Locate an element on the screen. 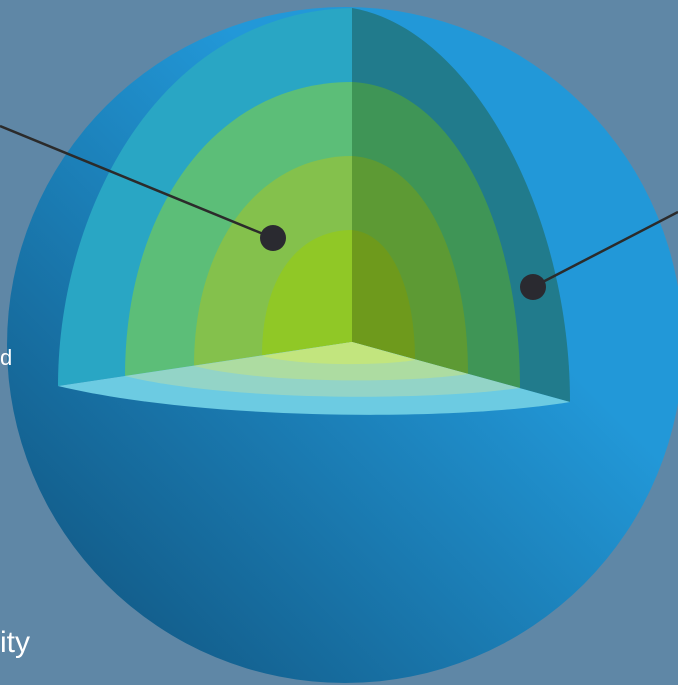  core-left-face is located at coordinates (307, 293).